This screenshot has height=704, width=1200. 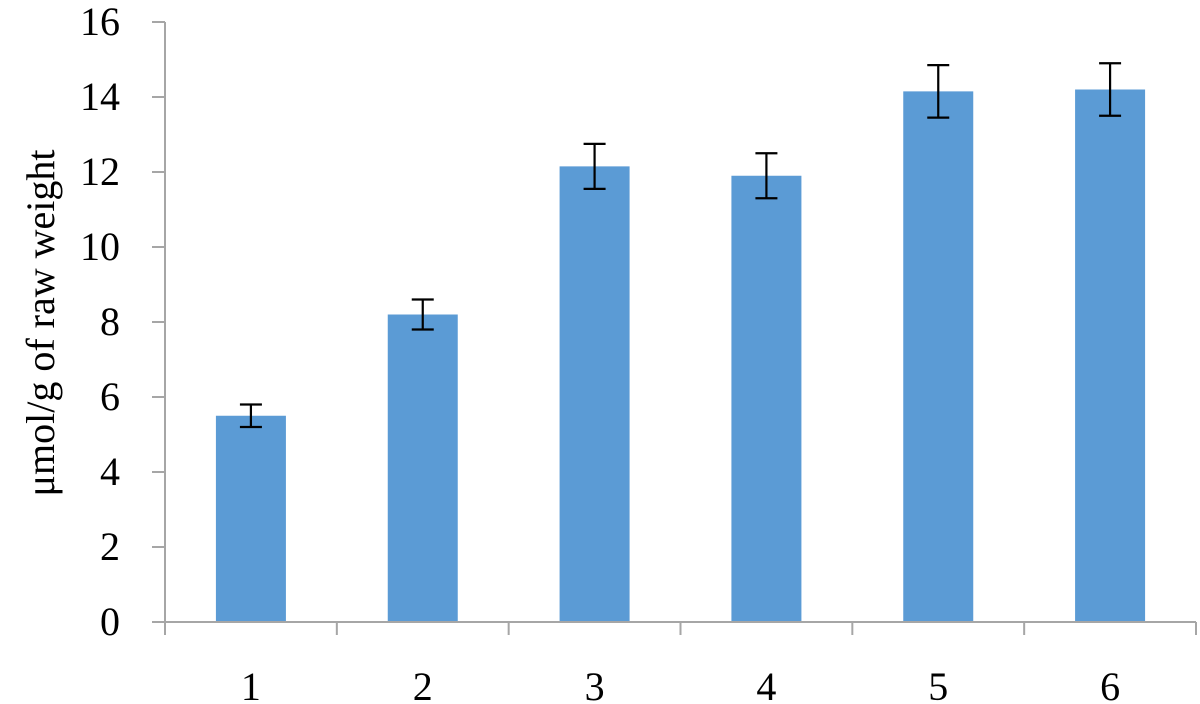 I want to click on x-tick-label: 2, so click(x=423, y=684).